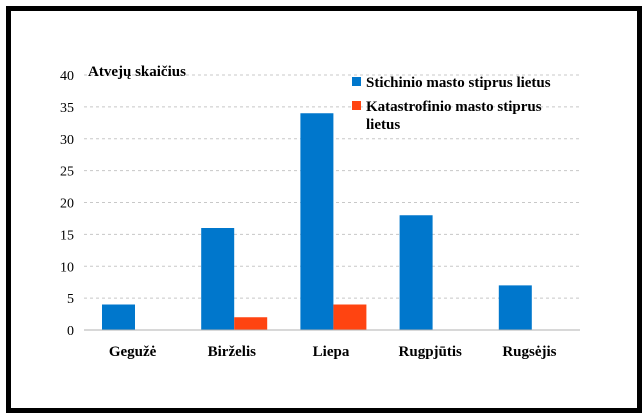  I want to click on y-tick-label: 30, so click(67, 140).